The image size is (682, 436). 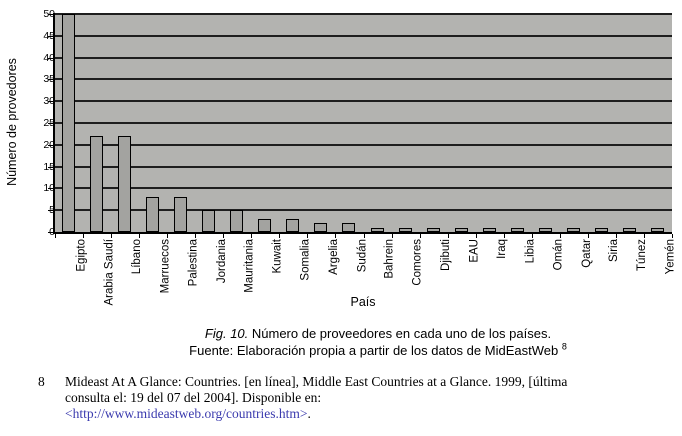 What do you see at coordinates (614, 251) in the screenshot?
I see `category-label: Siria` at bounding box center [614, 251].